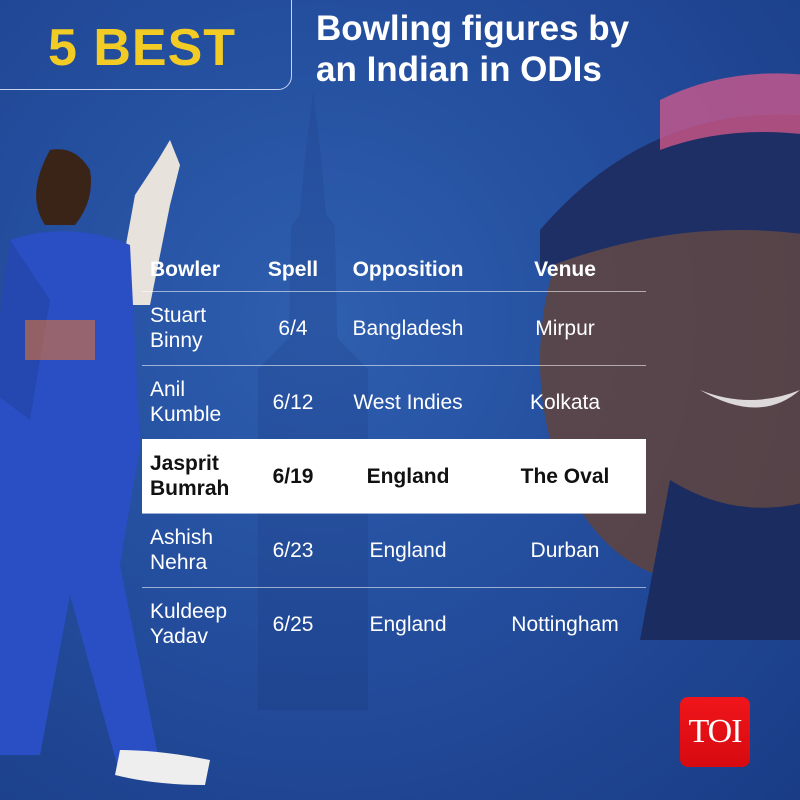 The height and width of the screenshot is (800, 800). What do you see at coordinates (198, 550) in the screenshot?
I see `bowler-cell: Ashish Nehra` at bounding box center [198, 550].